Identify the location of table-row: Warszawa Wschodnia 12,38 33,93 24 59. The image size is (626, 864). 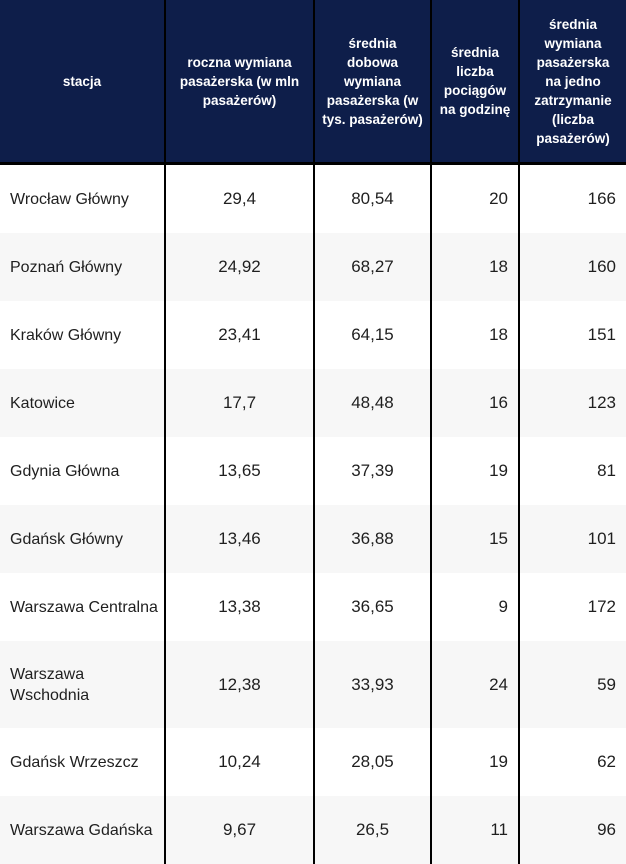
(313, 684).